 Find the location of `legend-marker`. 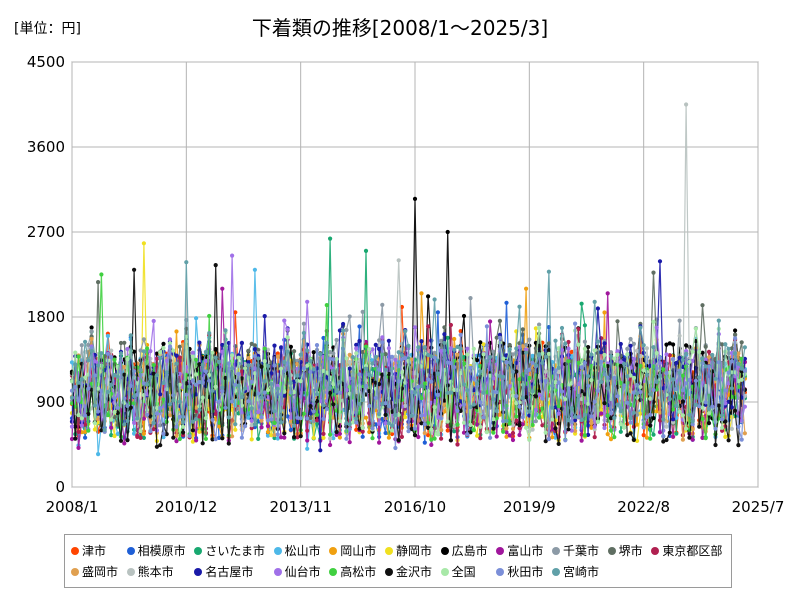

legend-marker is located at coordinates (388, 550).